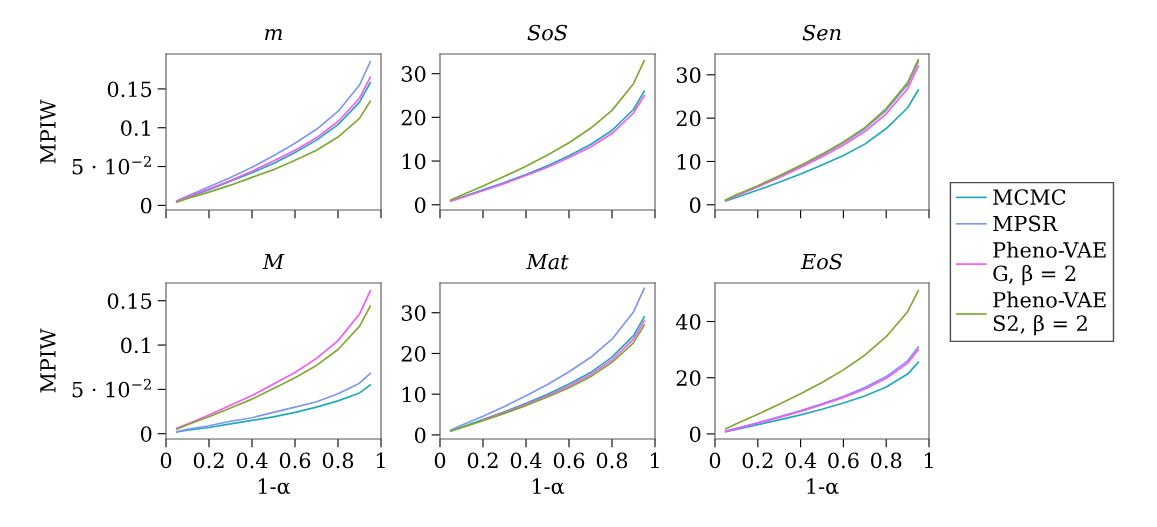 This screenshot has height=527, width=1157. I want to click on chart-title: Mat, so click(547, 261).